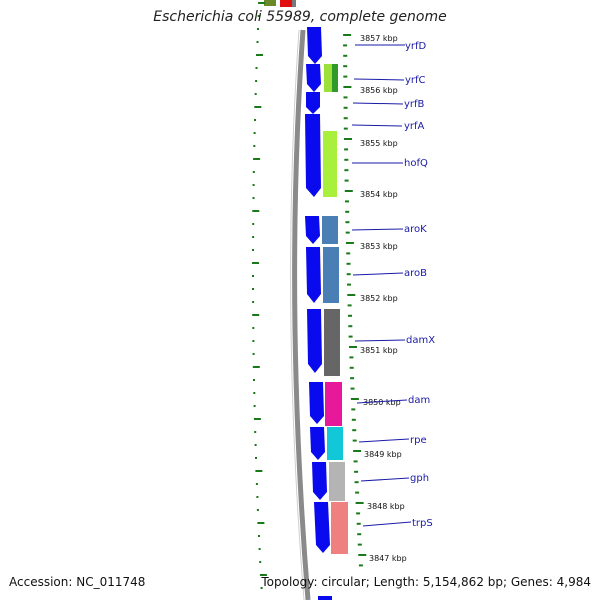 The image size is (600, 600). What do you see at coordinates (335, 443) in the screenshot?
I see `cog-box-rpe` at bounding box center [335, 443].